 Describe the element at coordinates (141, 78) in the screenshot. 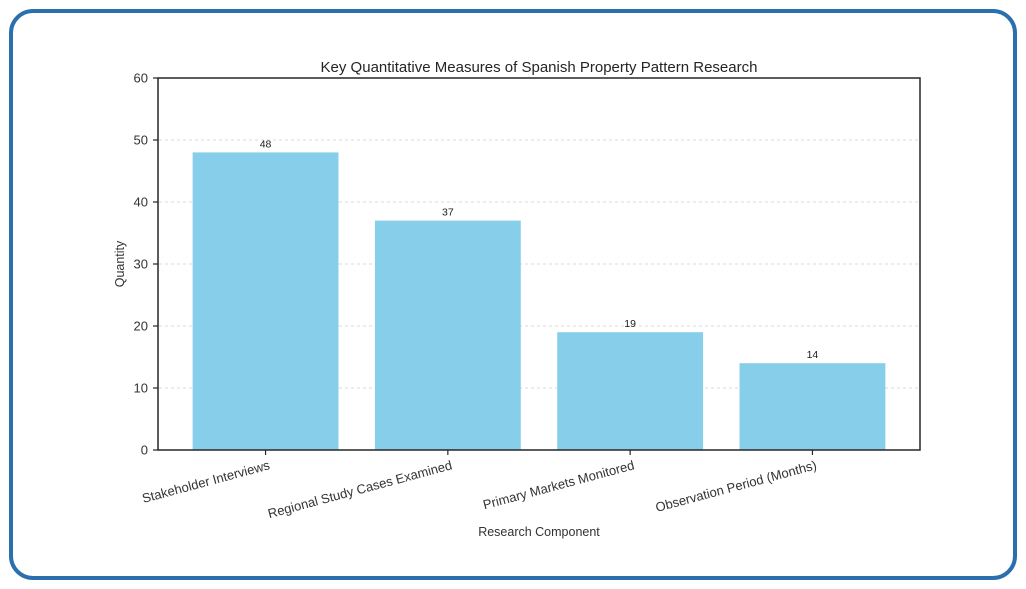

I see `y-tick-label-60: 60` at that location.